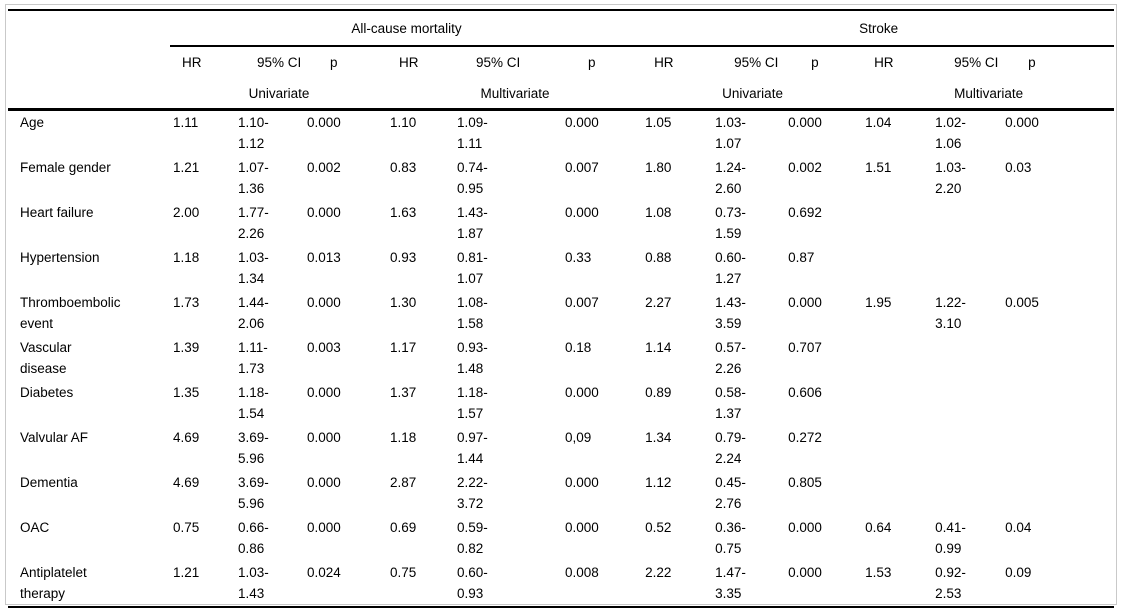 The image size is (1122, 610). I want to click on ci-value: 1.47- 3.35, so click(730, 583).